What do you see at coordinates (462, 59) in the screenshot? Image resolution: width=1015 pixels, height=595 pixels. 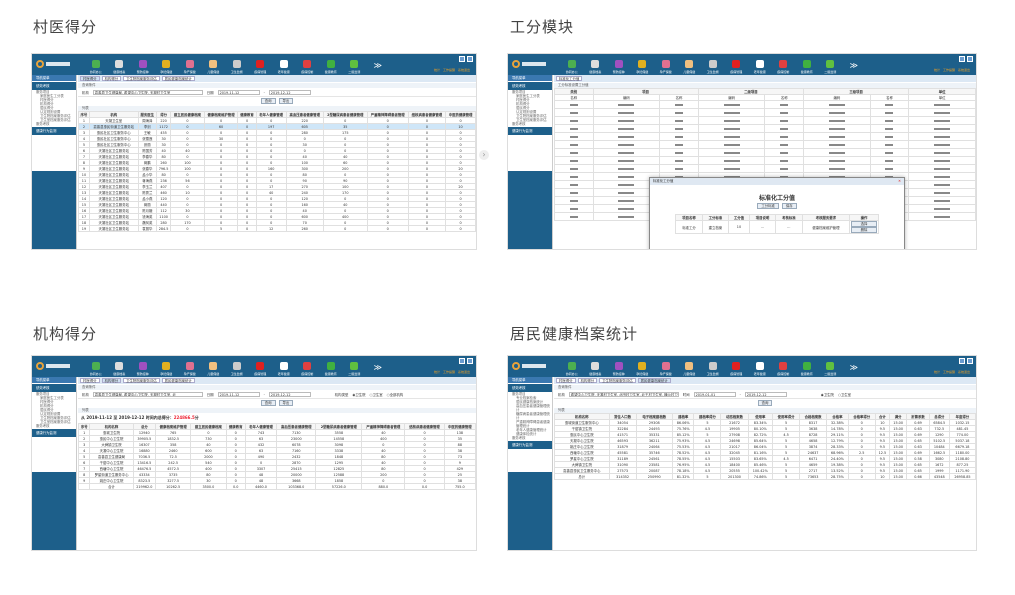 I see `home-icon` at bounding box center [462, 59].